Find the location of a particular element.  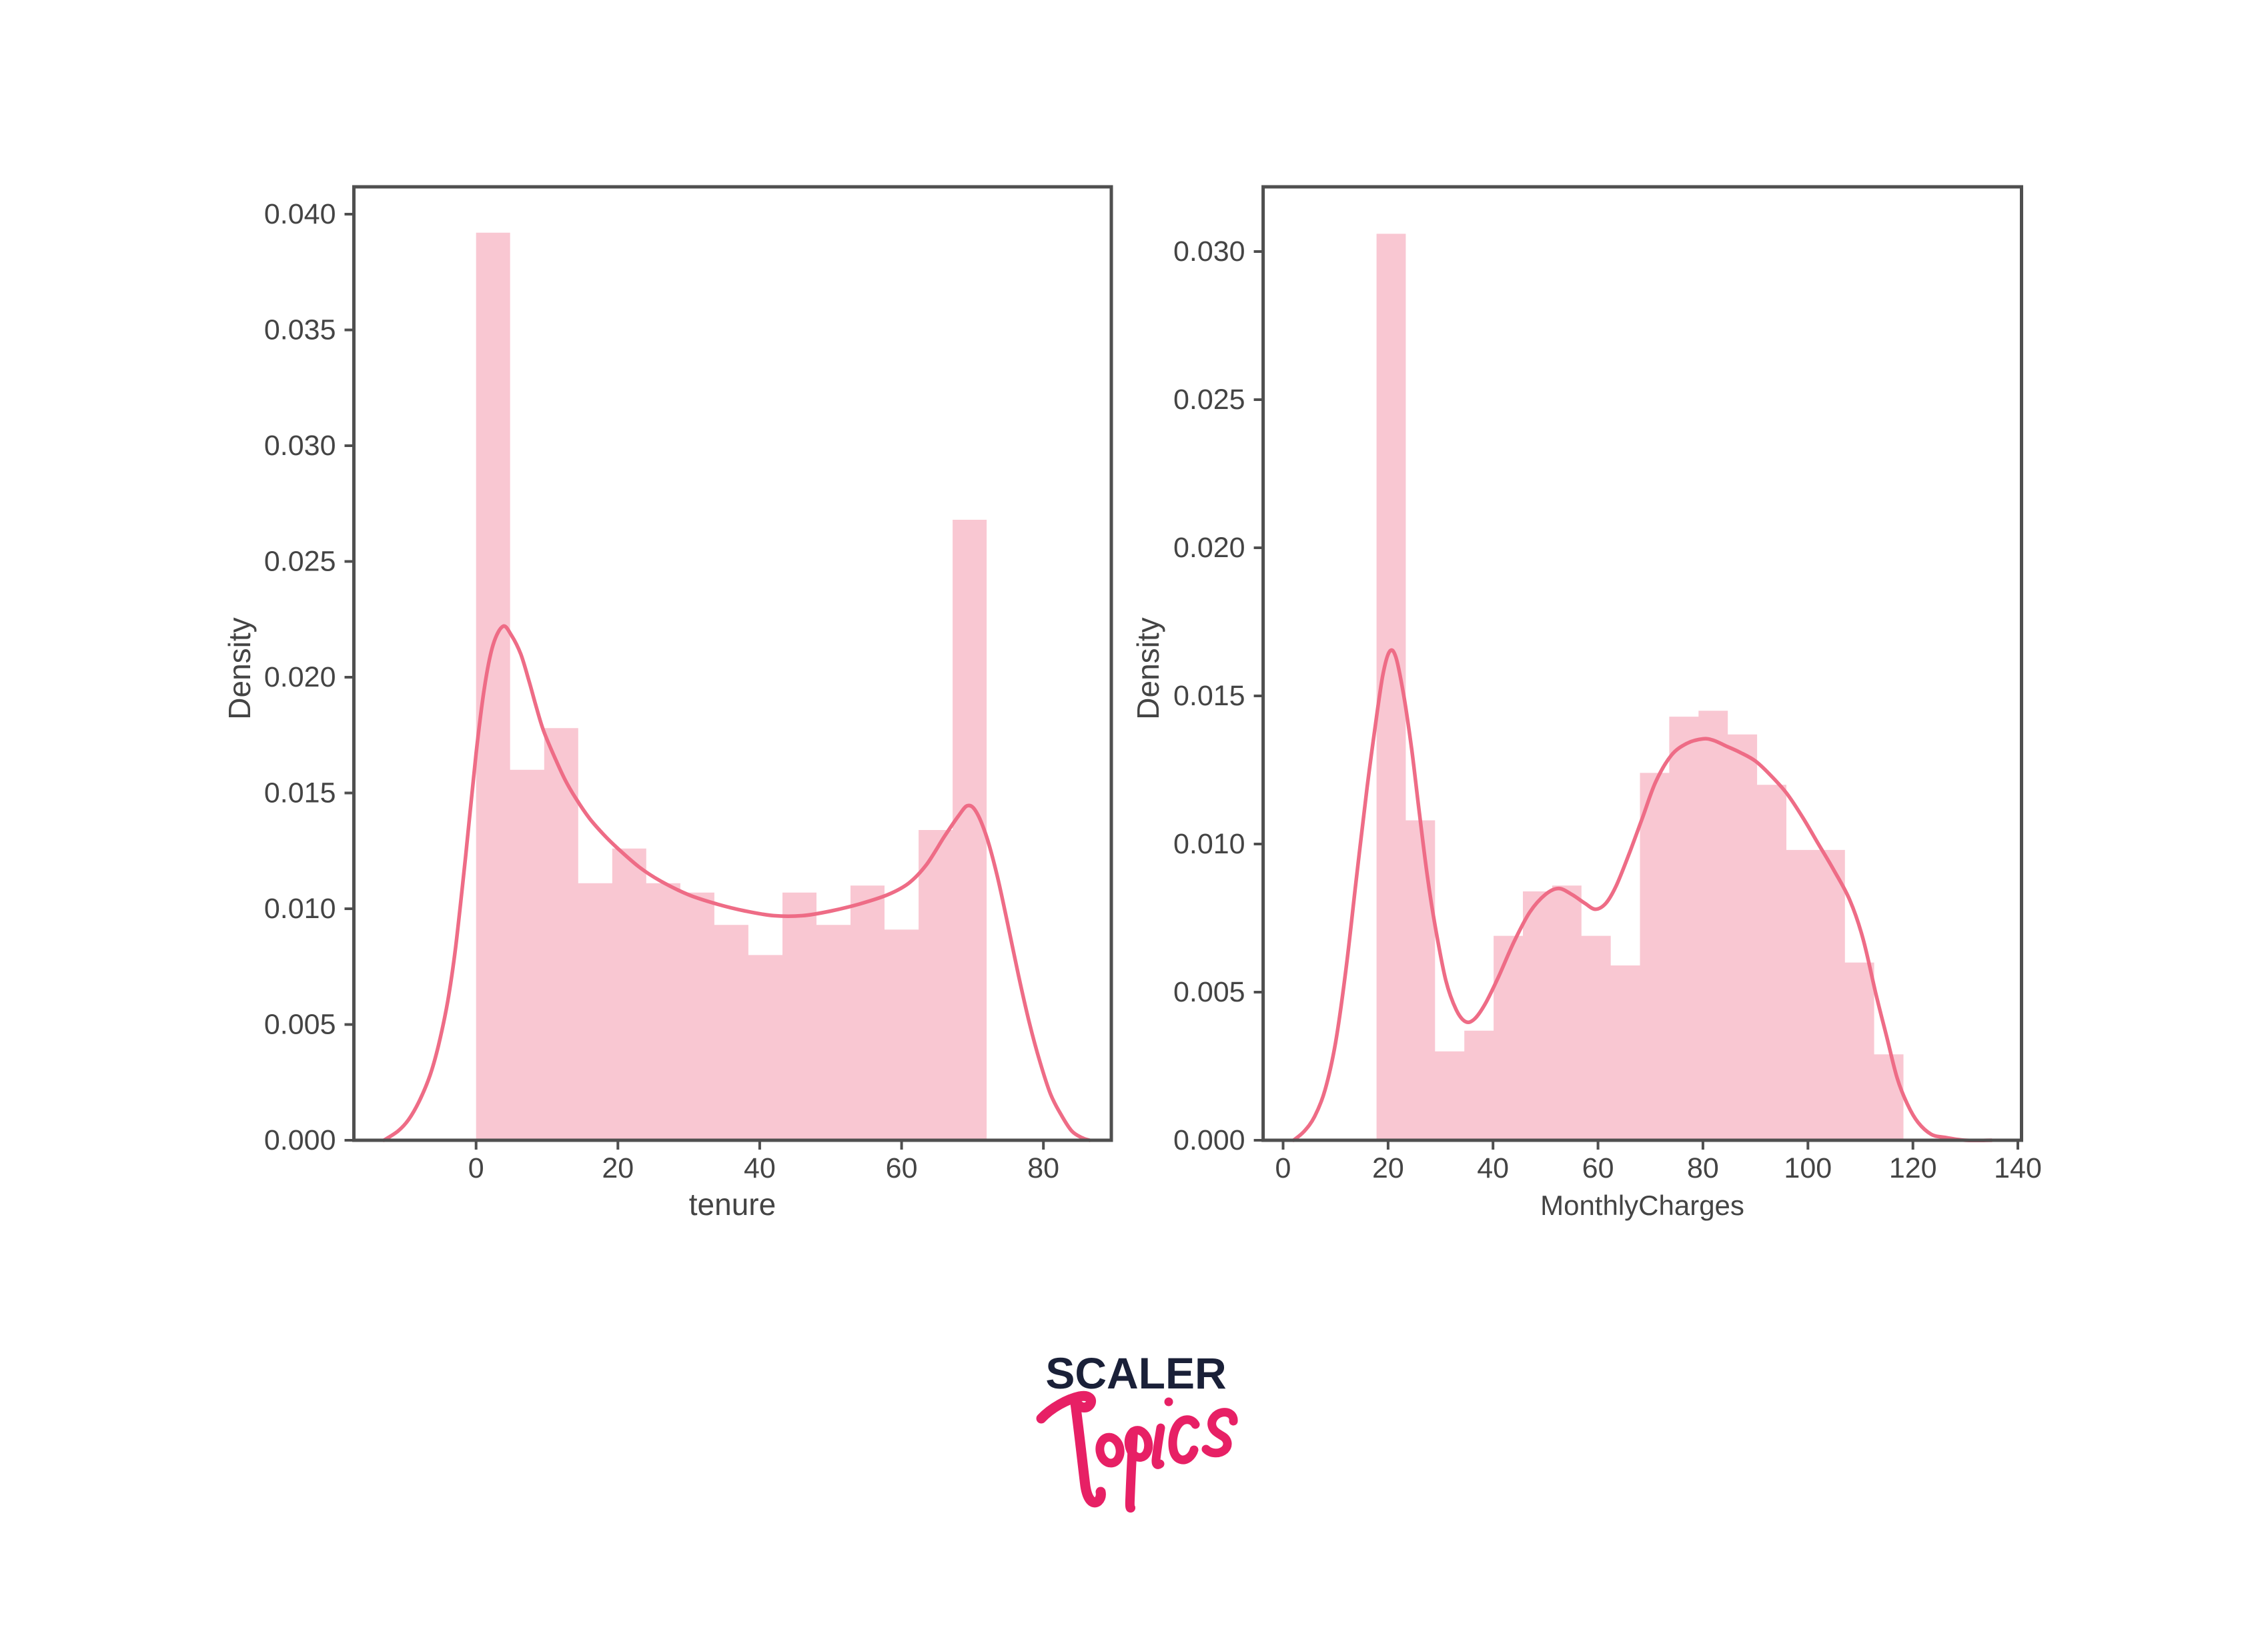

svg-text: MonthlyCharges is located at coordinates (1642, 1205).